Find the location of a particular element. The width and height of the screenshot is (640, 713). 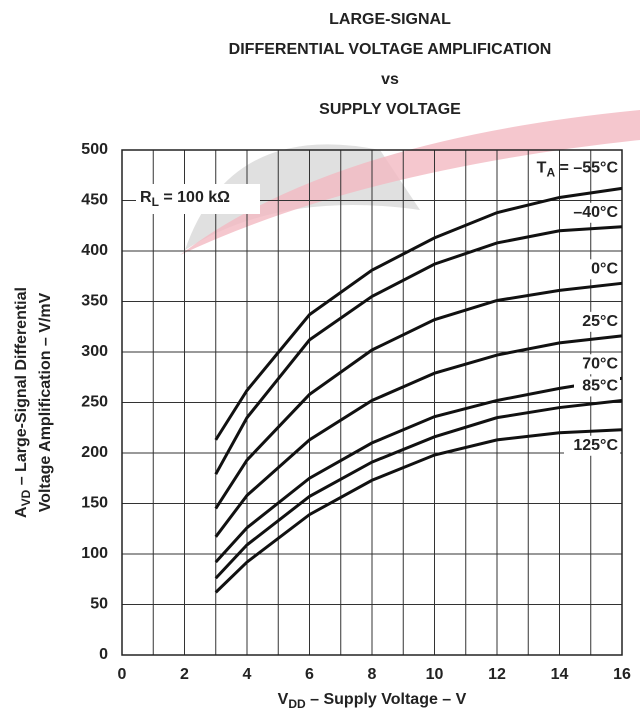

x-tick-label: 8 is located at coordinates (372, 674).